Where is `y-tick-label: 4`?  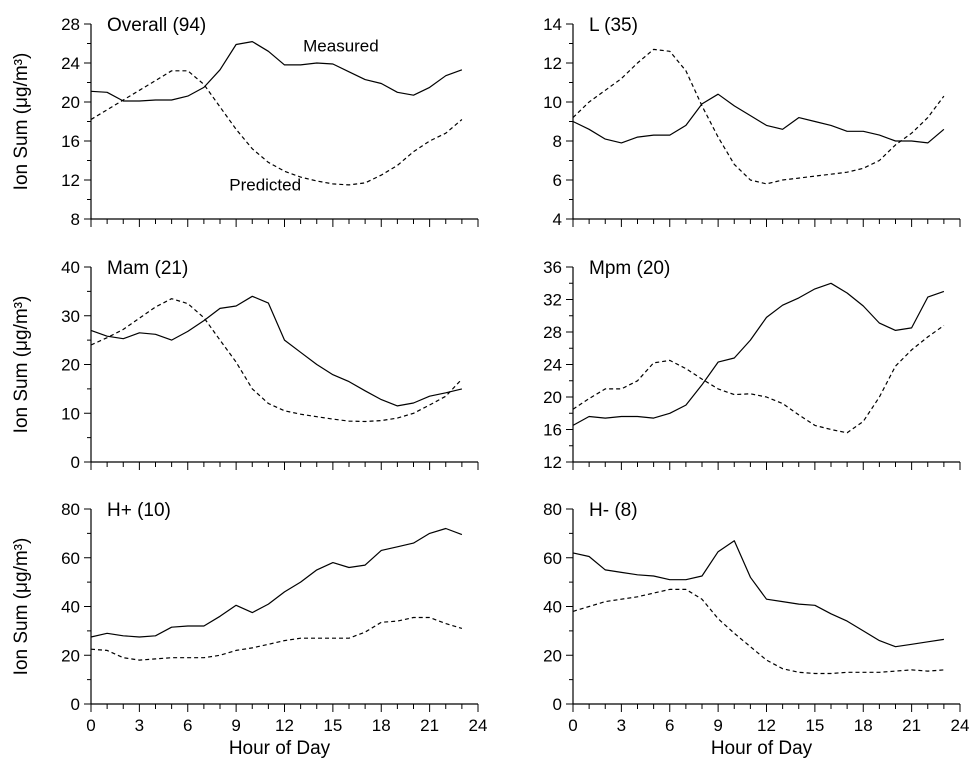
y-tick-label: 4 is located at coordinates (557, 219).